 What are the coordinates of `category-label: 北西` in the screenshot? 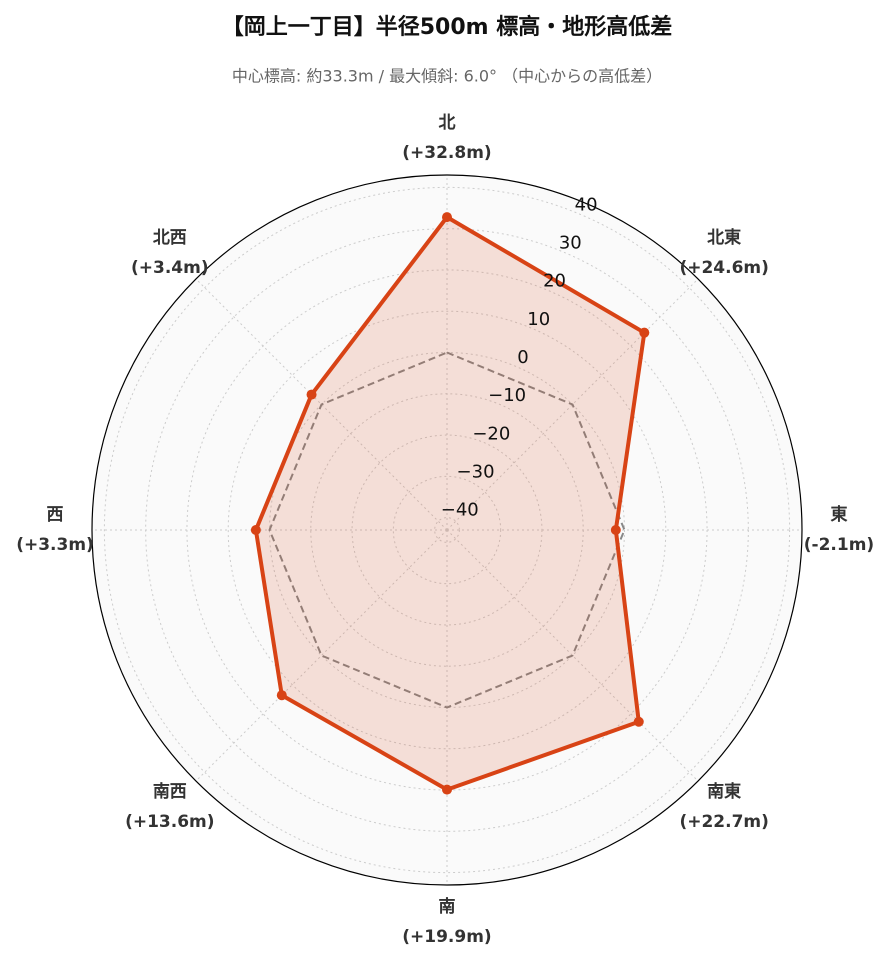 It's located at (170, 238).